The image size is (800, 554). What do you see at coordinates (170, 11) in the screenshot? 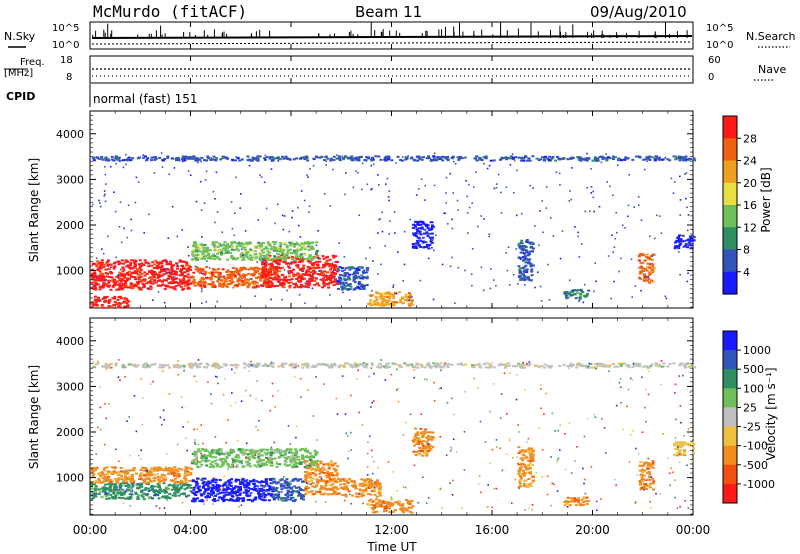
I see `station-title: McMurdo (fitACF)` at bounding box center [170, 11].